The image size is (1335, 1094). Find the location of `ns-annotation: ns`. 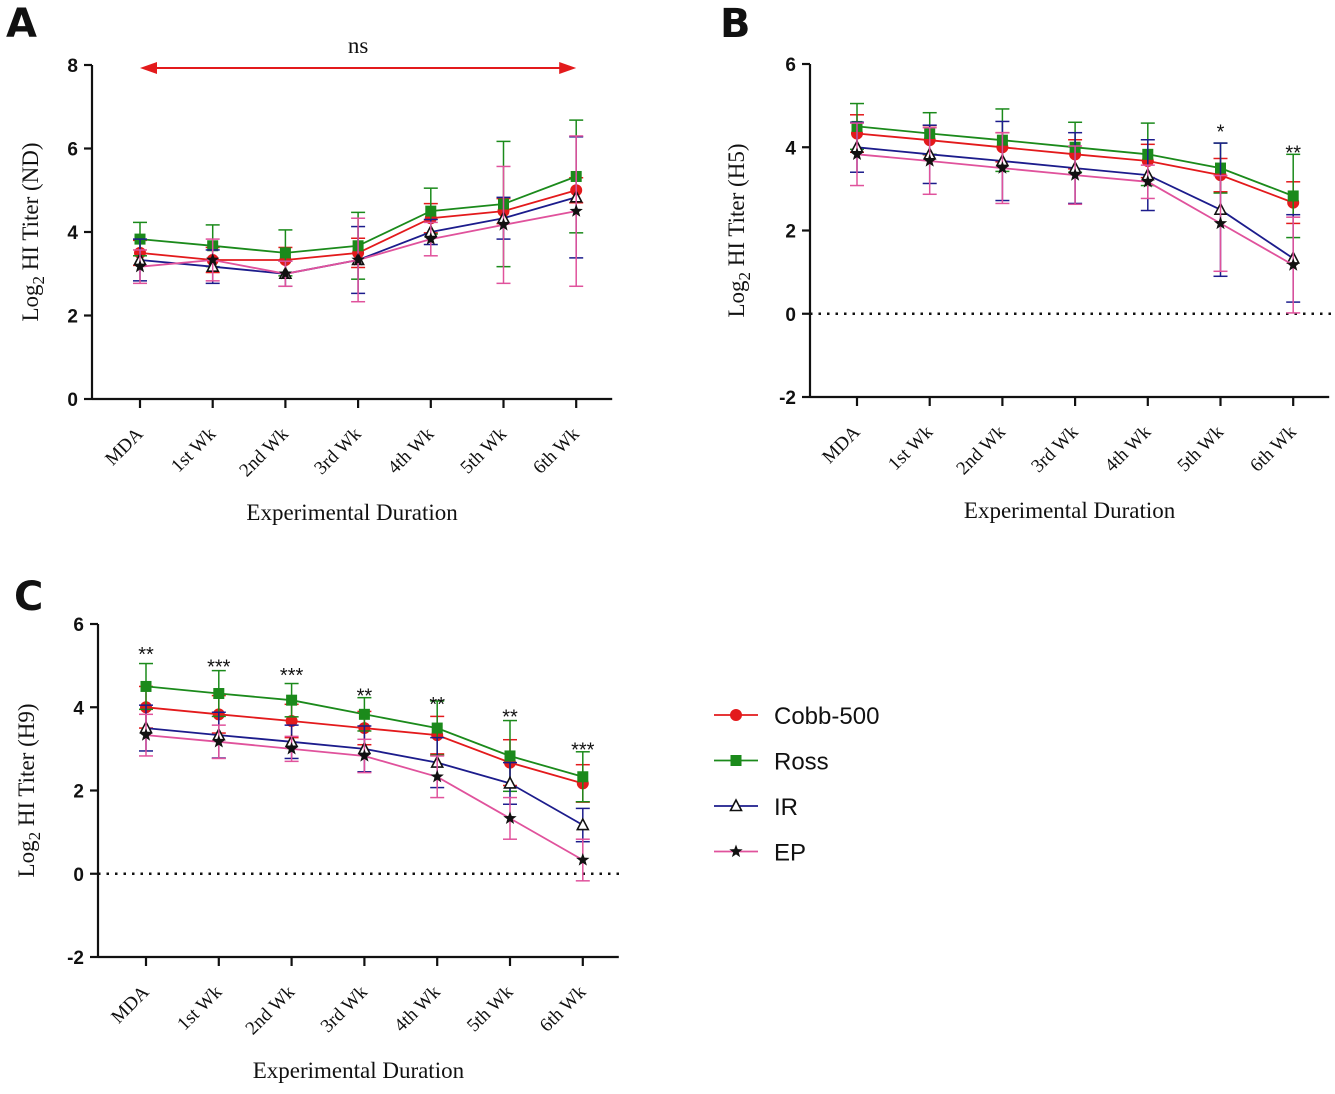

ns-annotation: ns is located at coordinates (358, 45).